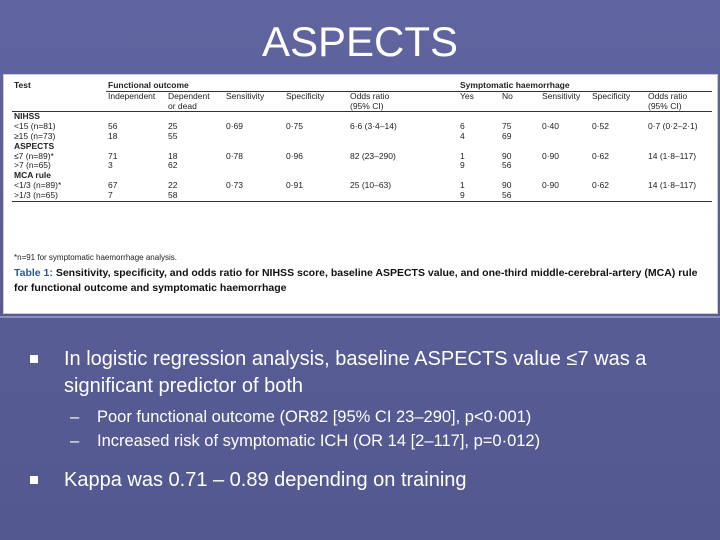 The image size is (720, 540). Describe the element at coordinates (668, 95) in the screenshot. I see `header-odds-ratio-2: Odds ratio` at that location.